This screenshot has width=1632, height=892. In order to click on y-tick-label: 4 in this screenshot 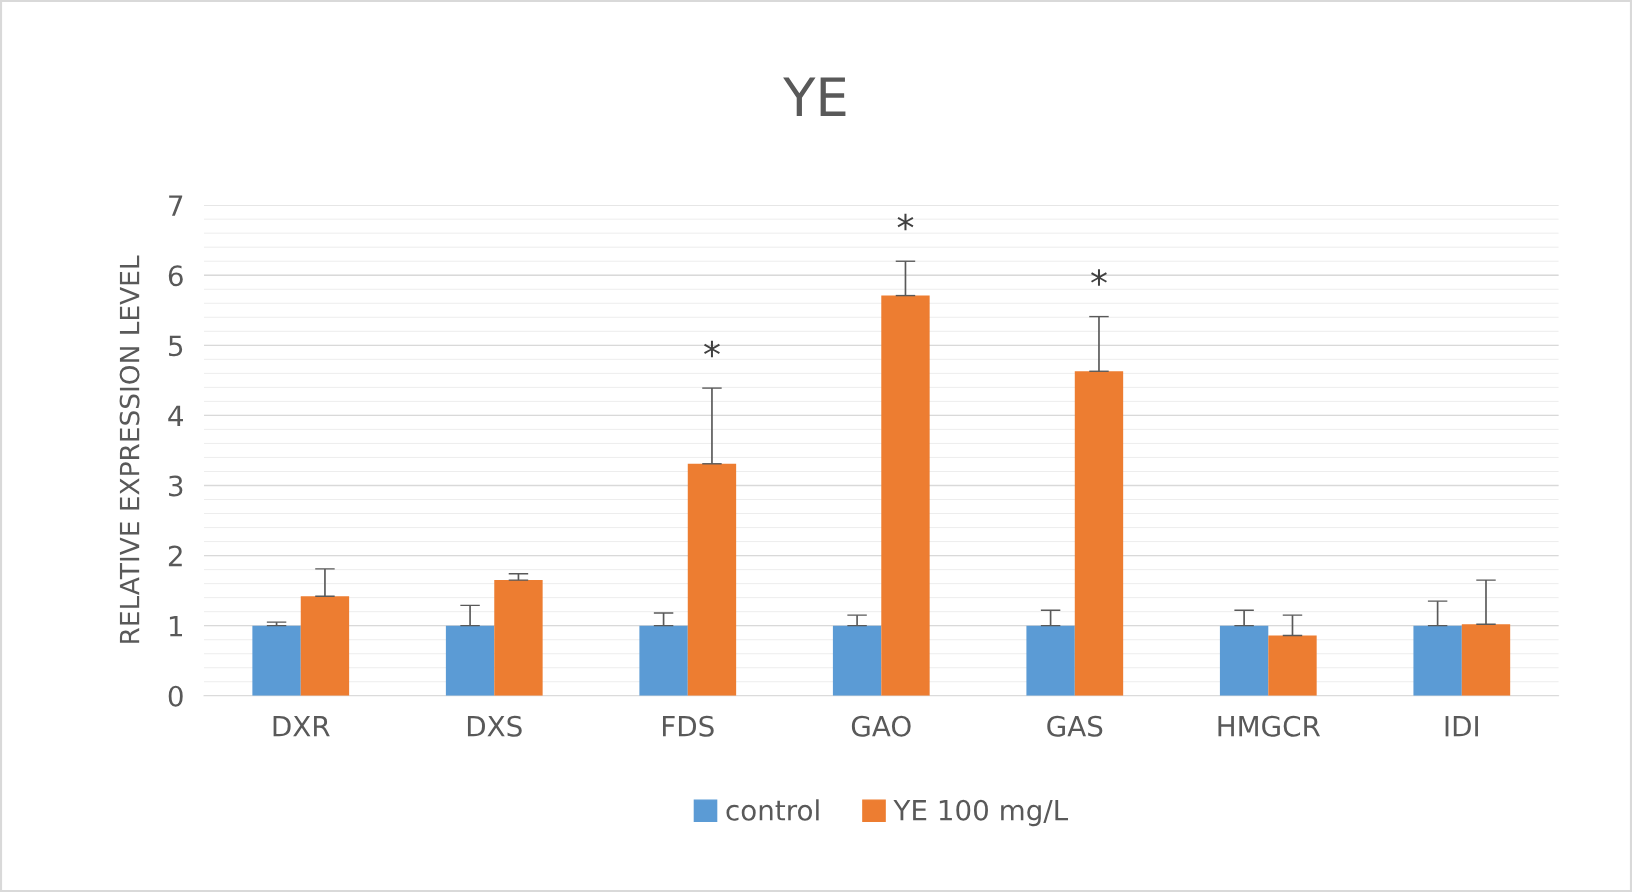, I will do `click(175, 415)`.